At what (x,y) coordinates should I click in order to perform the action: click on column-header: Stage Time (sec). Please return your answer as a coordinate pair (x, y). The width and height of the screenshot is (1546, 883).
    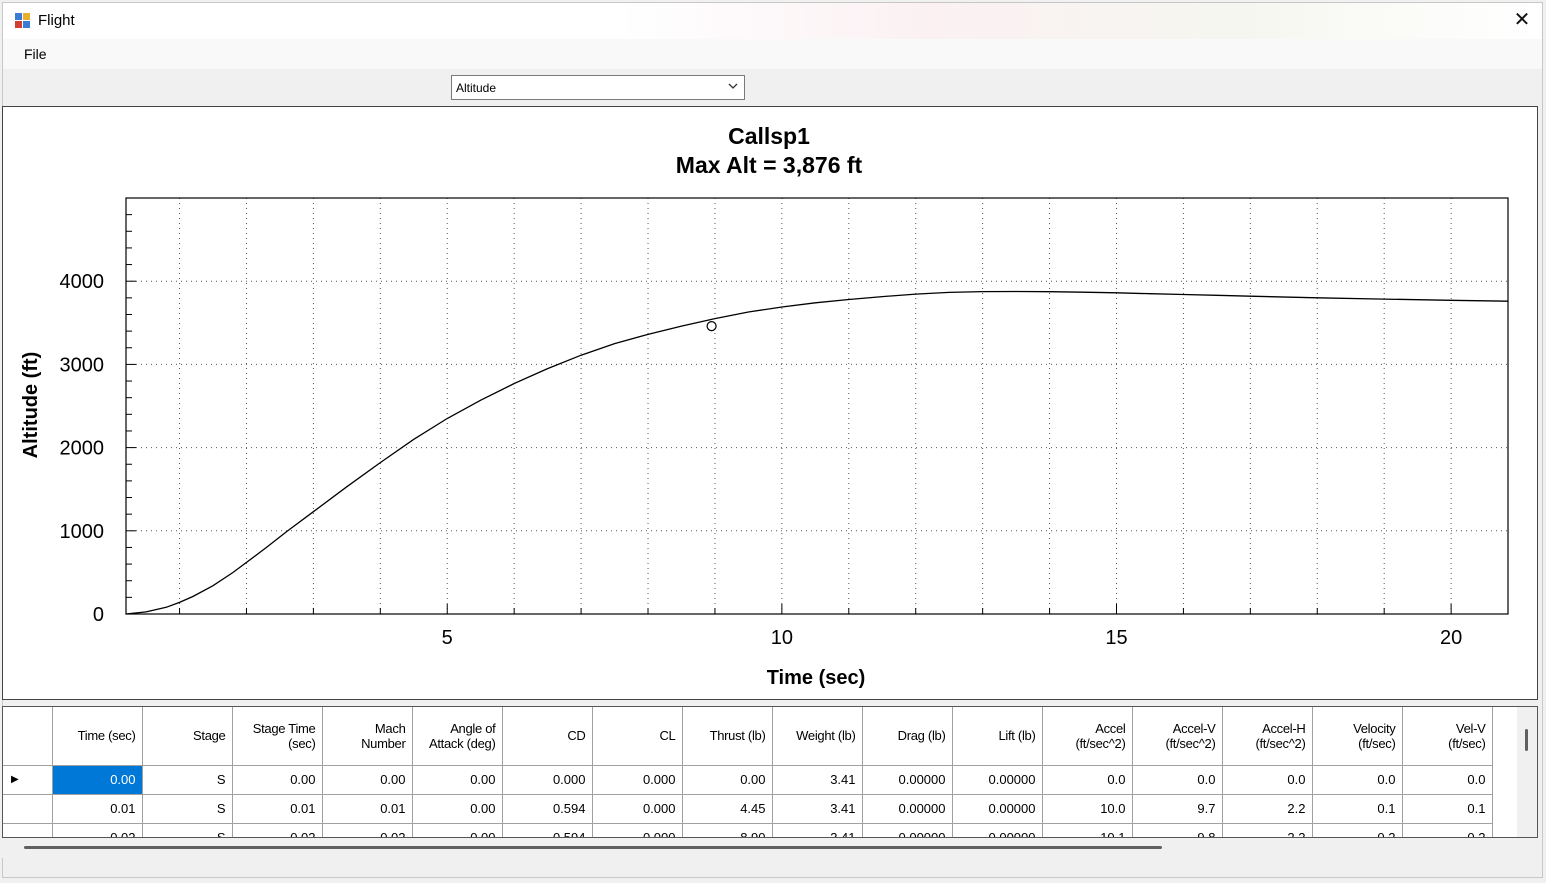
    Looking at the image, I should click on (277, 736).